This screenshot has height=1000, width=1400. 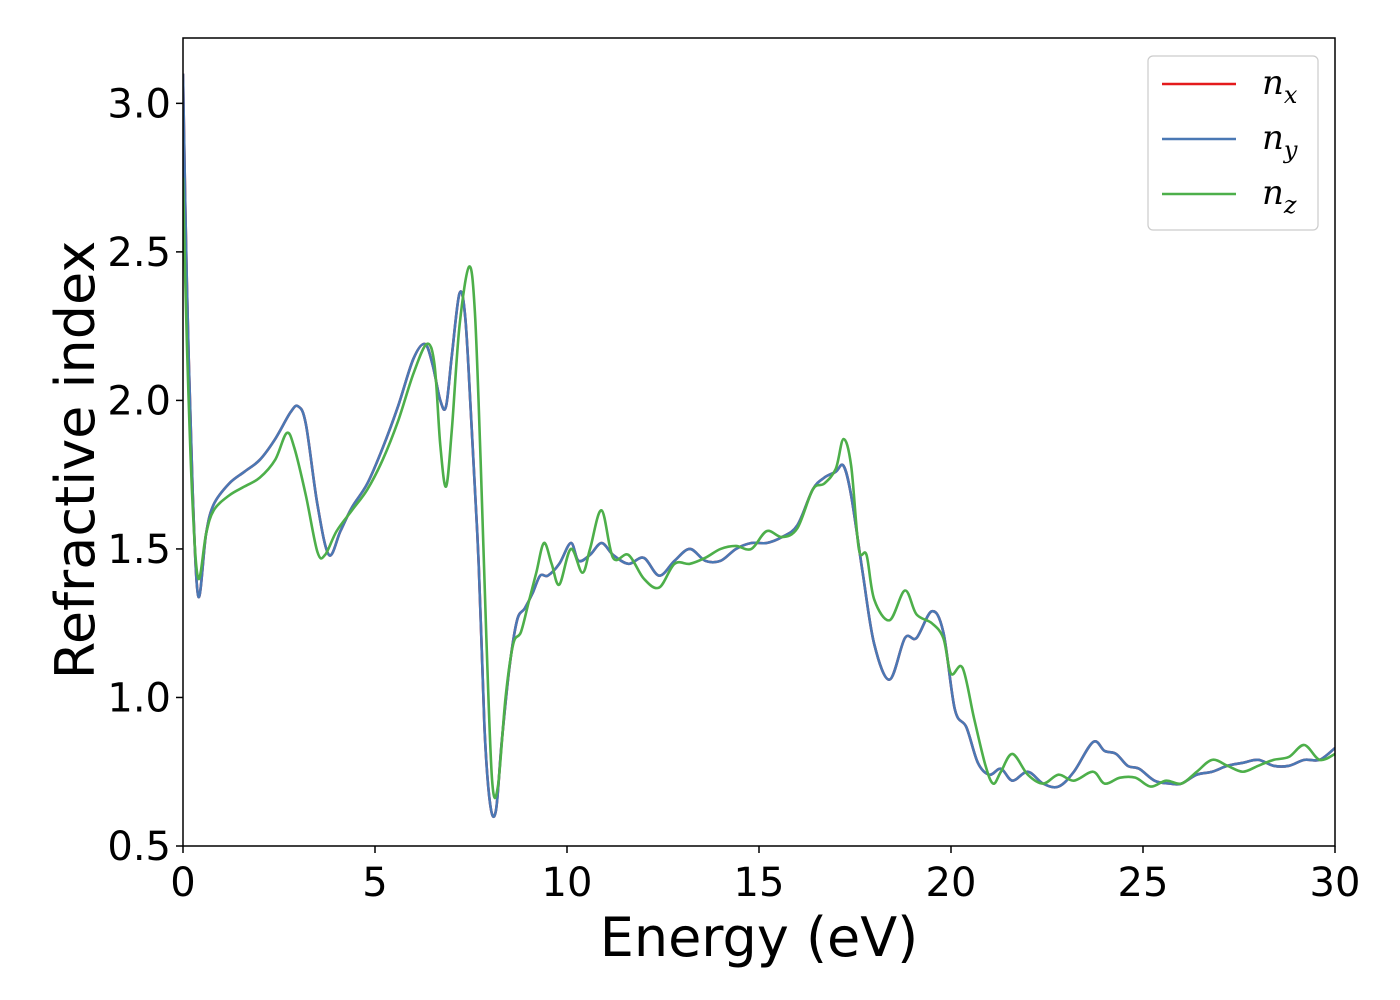 What do you see at coordinates (1143, 883) in the screenshot?
I see `x-tick-label: 25` at bounding box center [1143, 883].